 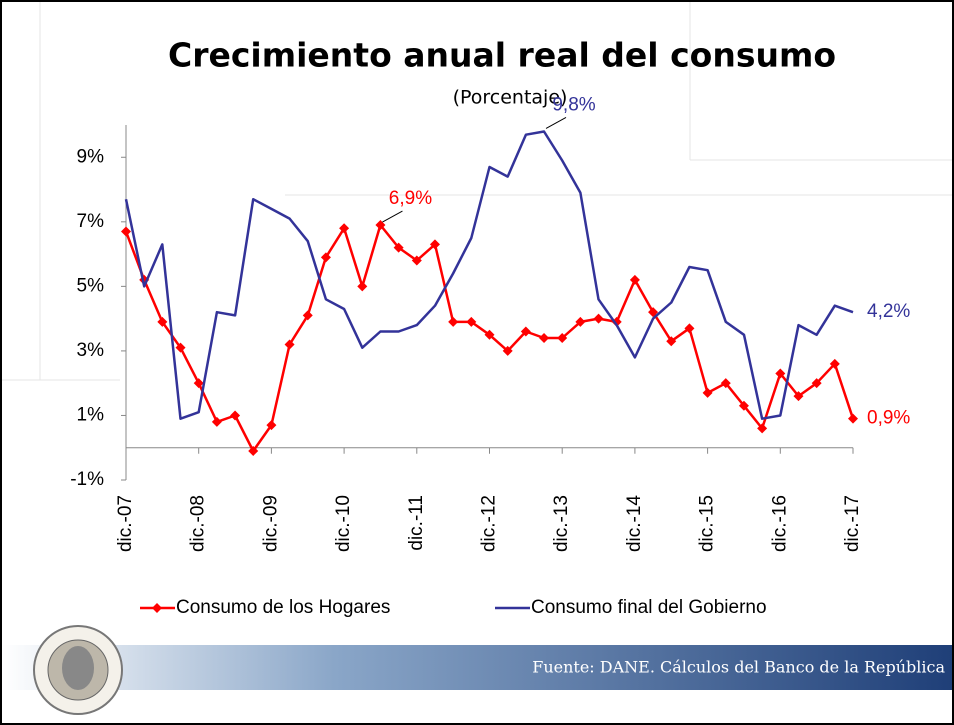 I want to click on footer-bar, so click(x=477, y=667).